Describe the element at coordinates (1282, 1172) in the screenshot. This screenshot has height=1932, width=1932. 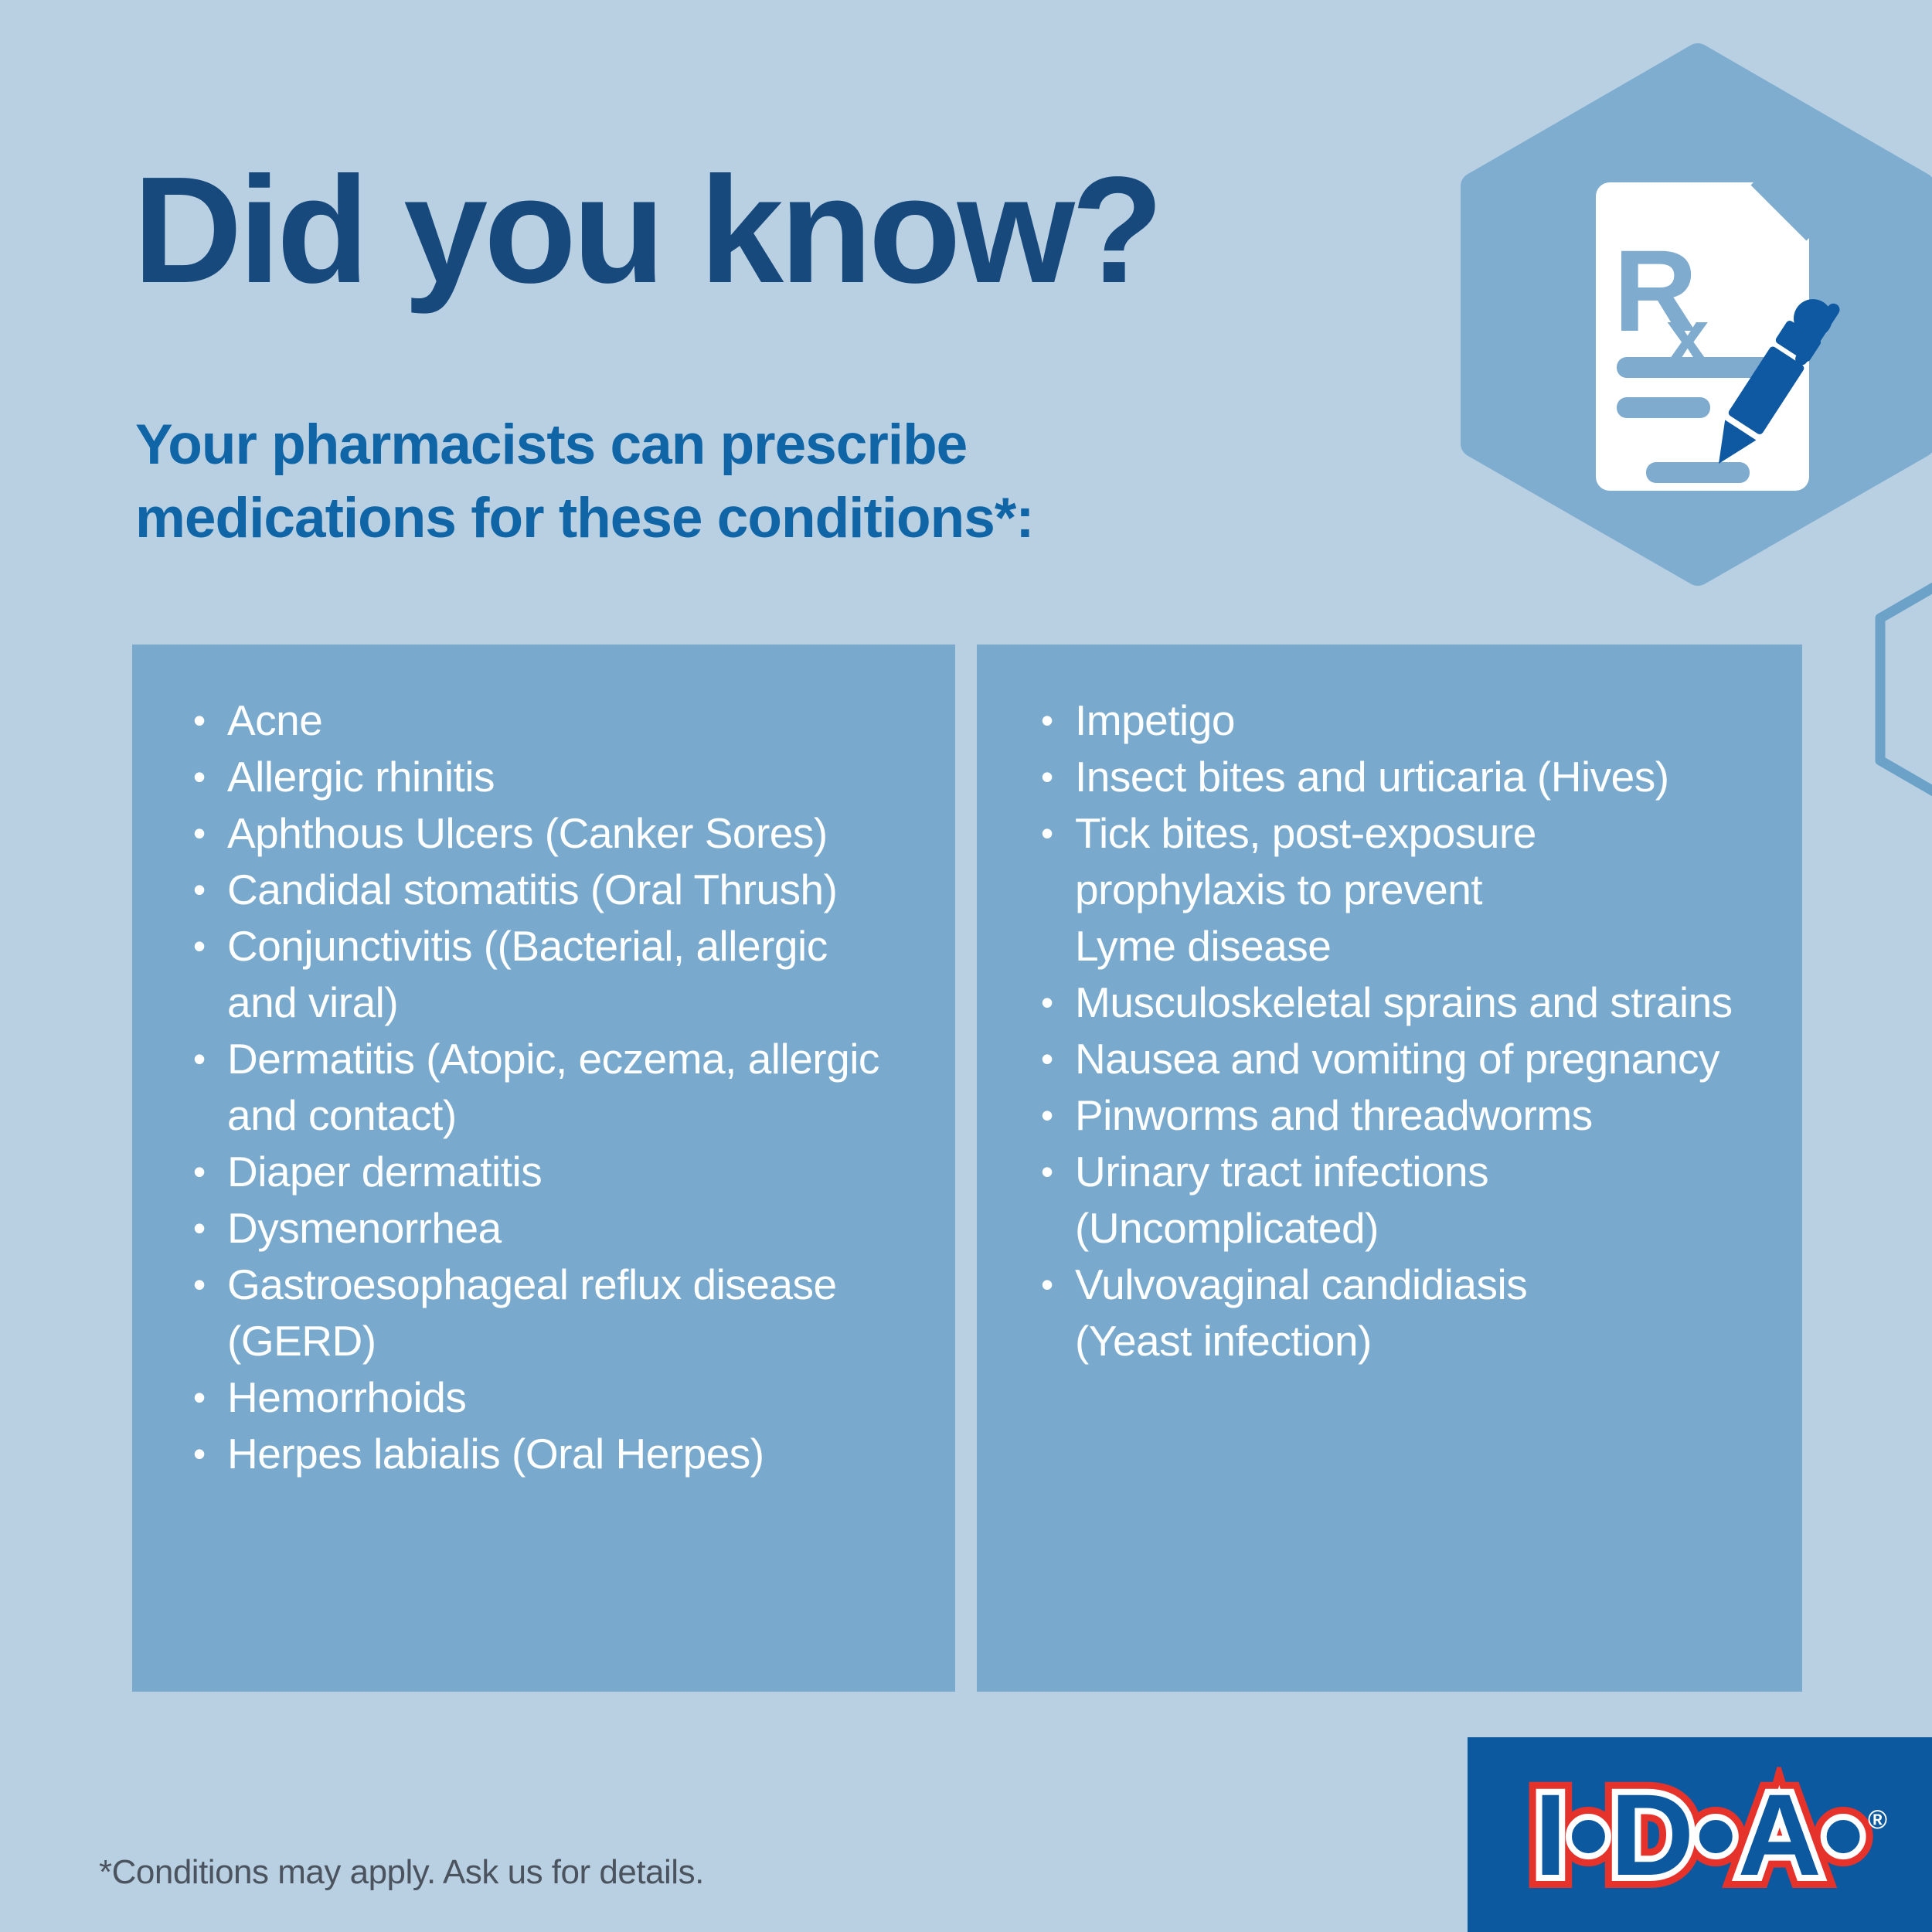
I see `condition-text: Urinary tract infections` at that location.